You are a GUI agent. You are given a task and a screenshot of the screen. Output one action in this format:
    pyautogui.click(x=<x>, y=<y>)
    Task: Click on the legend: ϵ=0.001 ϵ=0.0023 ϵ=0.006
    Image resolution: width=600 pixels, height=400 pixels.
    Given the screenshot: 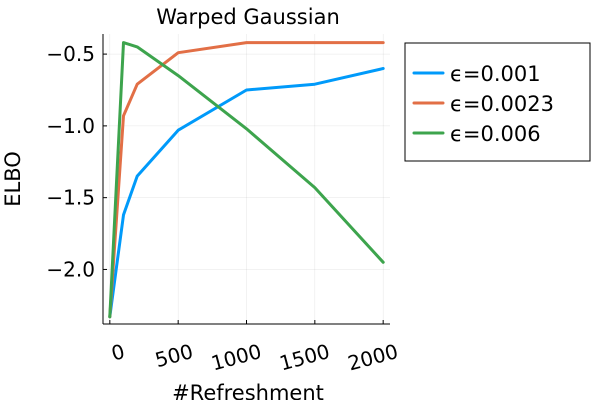 What is the action you would take?
    pyautogui.click(x=497, y=102)
    